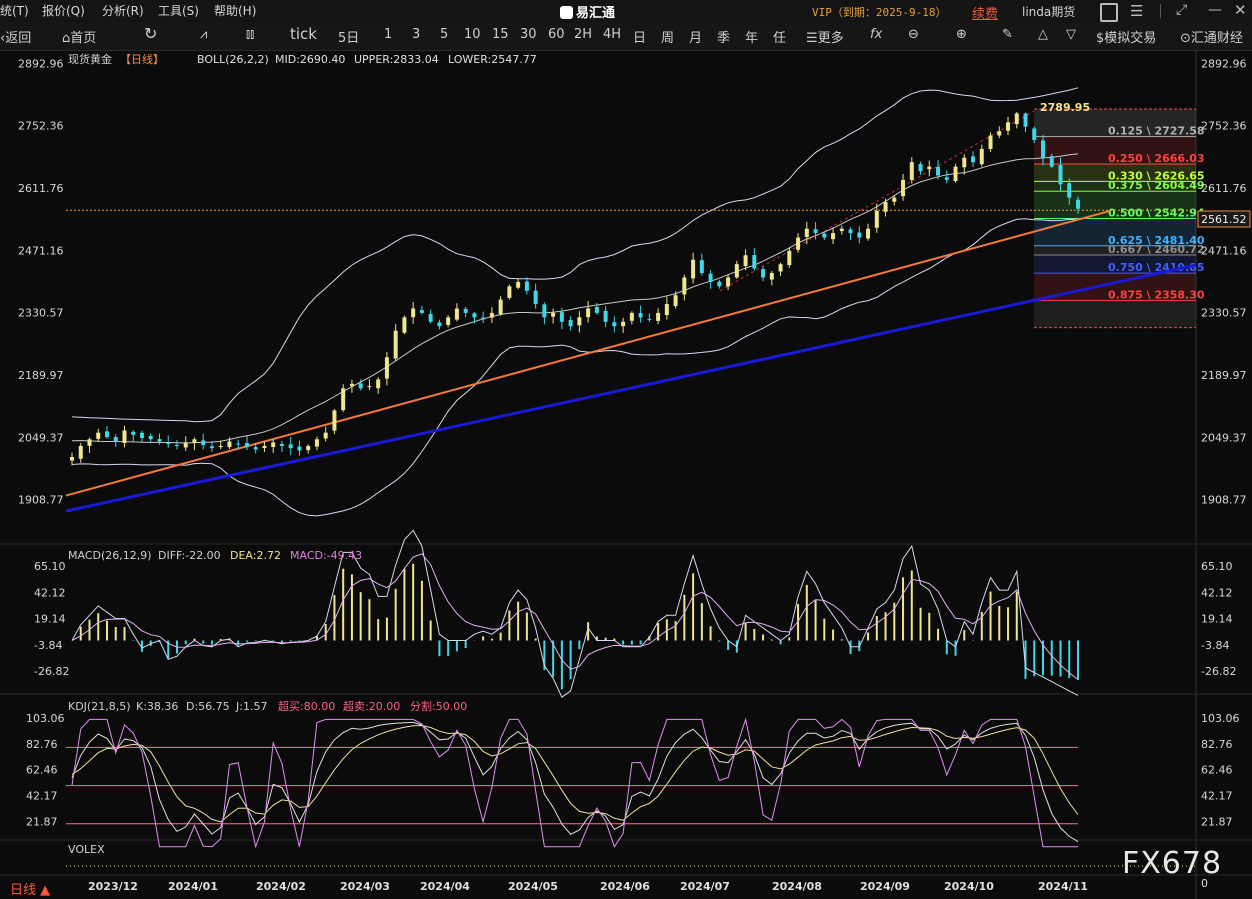  What do you see at coordinates (1217, 744) in the screenshot?
I see `kdj-tick-right: 82.76` at bounding box center [1217, 744].